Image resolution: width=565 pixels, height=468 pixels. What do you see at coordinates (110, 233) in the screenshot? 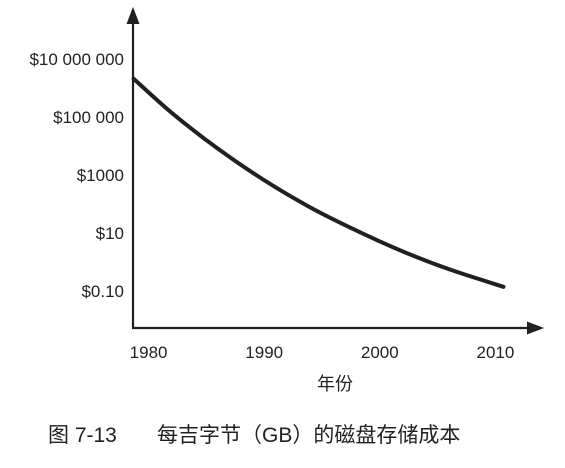
I see `y-tick-label: $10` at bounding box center [110, 233].